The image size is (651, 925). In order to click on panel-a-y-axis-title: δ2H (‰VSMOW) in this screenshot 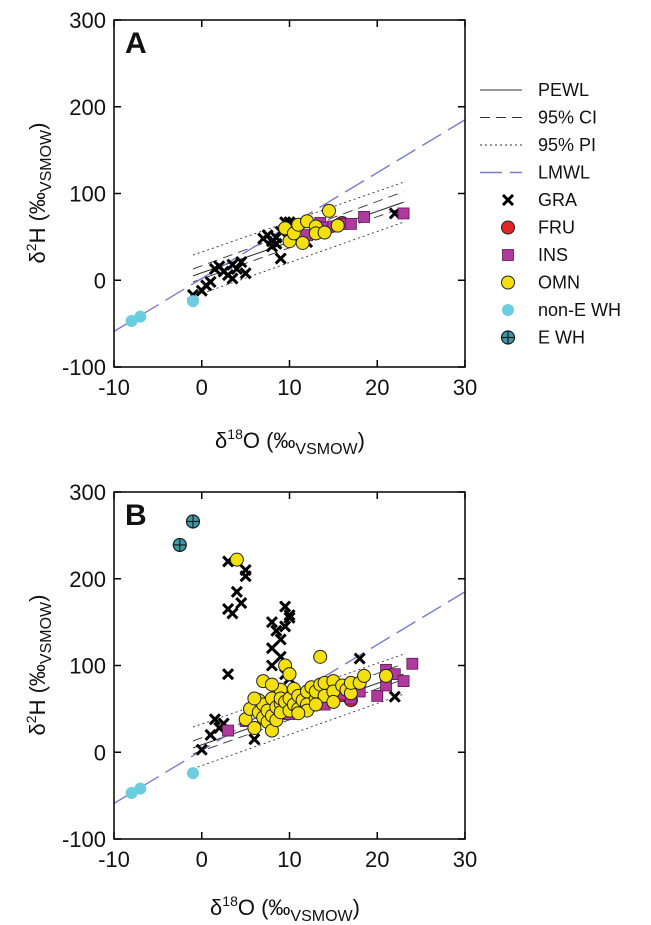, I will do `click(39, 193)`.